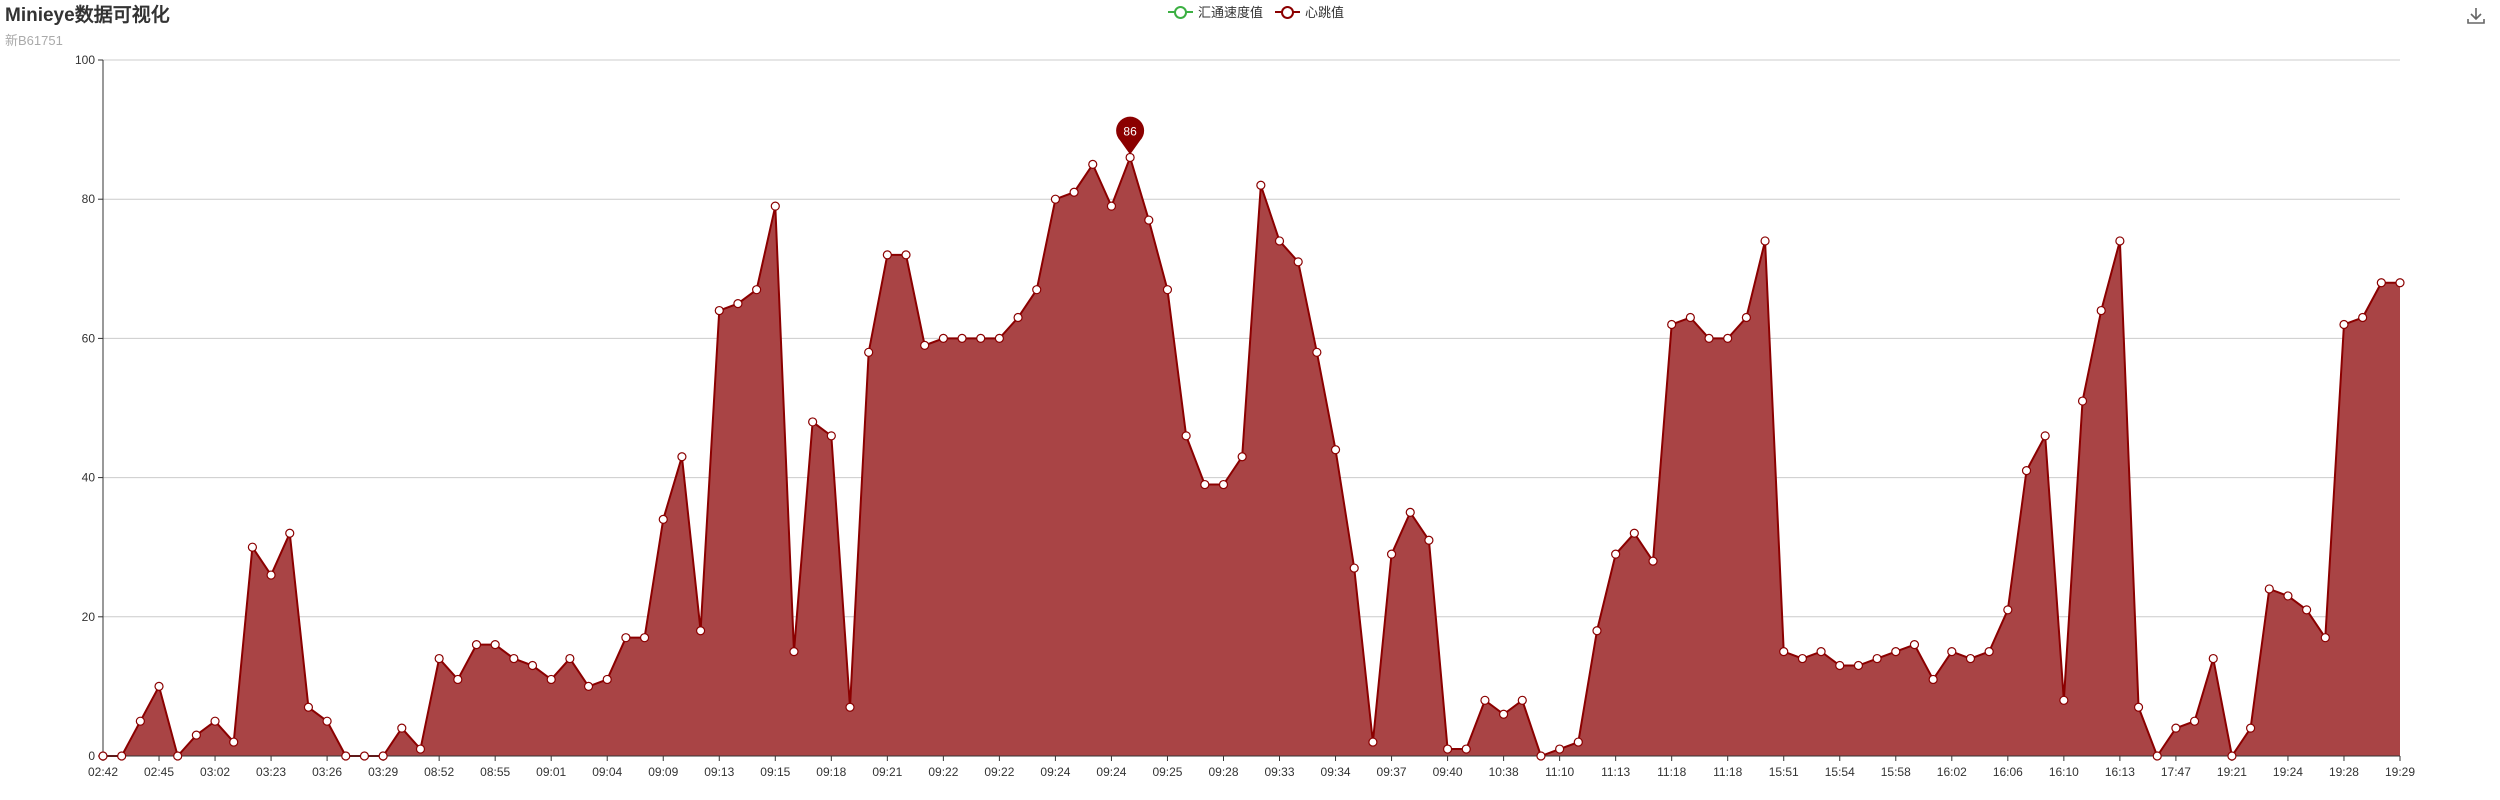 This screenshot has width=2500, height=800. What do you see at coordinates (271, 772) in the screenshot?
I see `x-tick-label: 03:23` at bounding box center [271, 772].